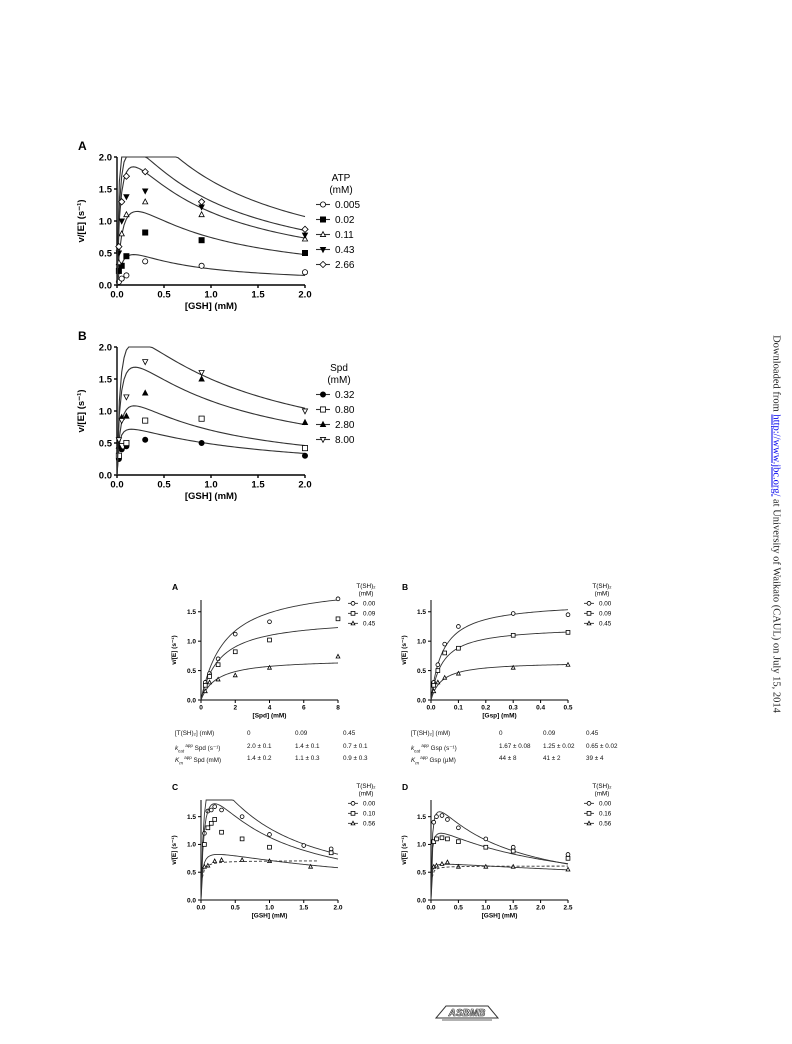 This screenshot has height=1044, width=792. I want to click on x-tick-label: 1.0, so click(269, 908).